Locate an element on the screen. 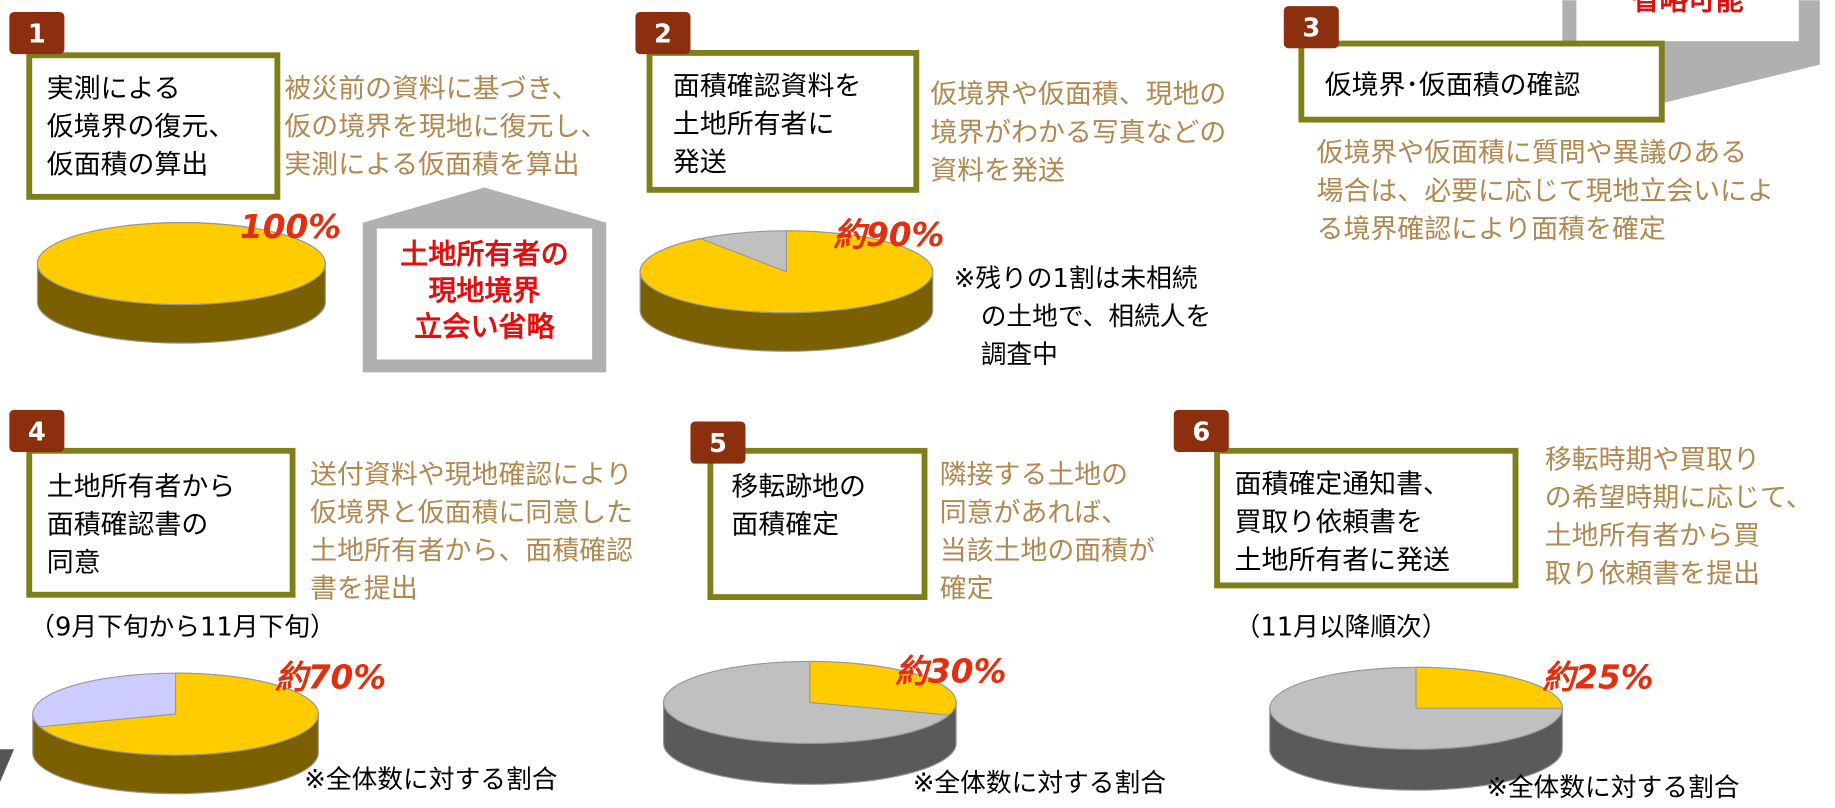 The height and width of the screenshot is (808, 1835). note: の土地で、相続人を is located at coordinates (1096, 317).